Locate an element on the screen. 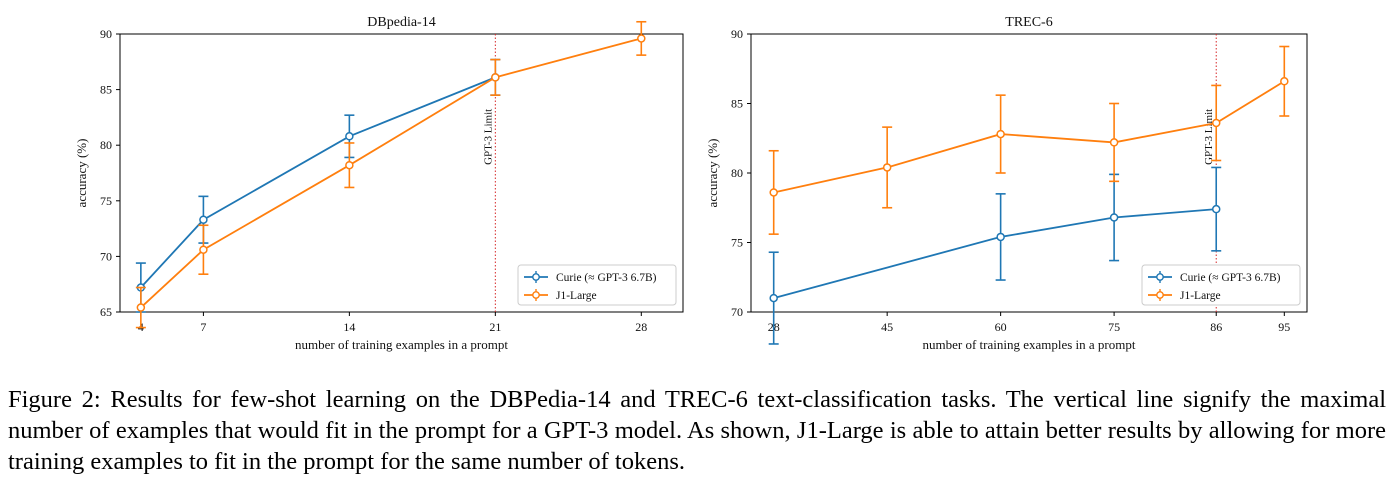 This screenshot has height=490, width=1392. series-j1-large is located at coordinates (1029, 140).